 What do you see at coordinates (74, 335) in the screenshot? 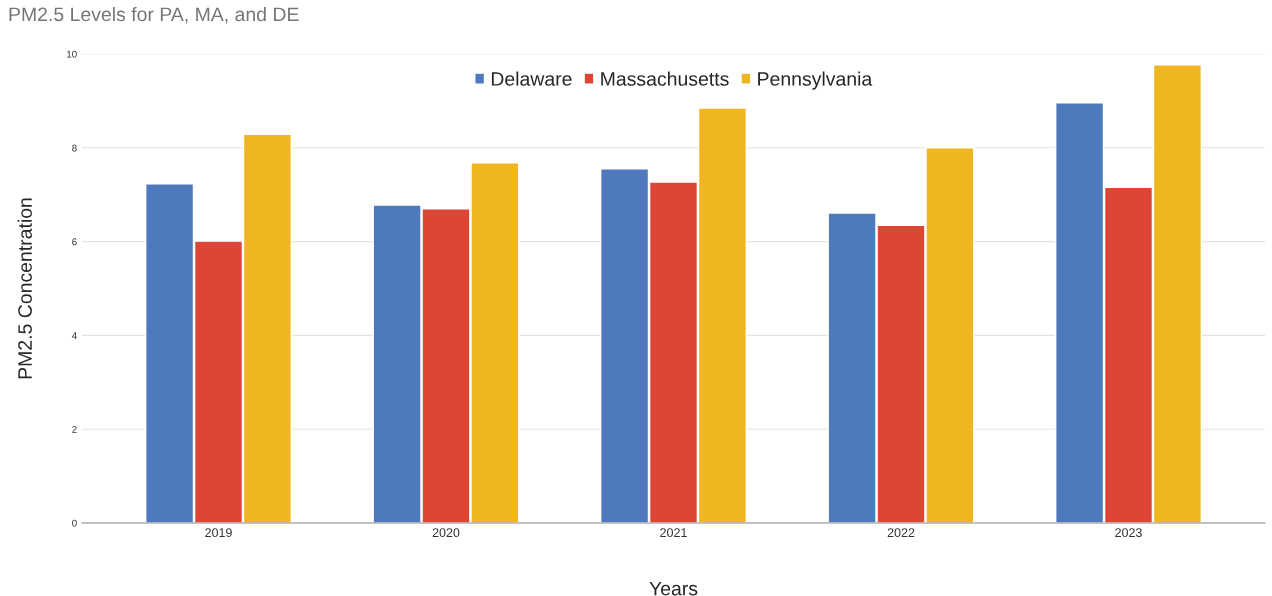
I see `y-tick-label: 4` at bounding box center [74, 335].